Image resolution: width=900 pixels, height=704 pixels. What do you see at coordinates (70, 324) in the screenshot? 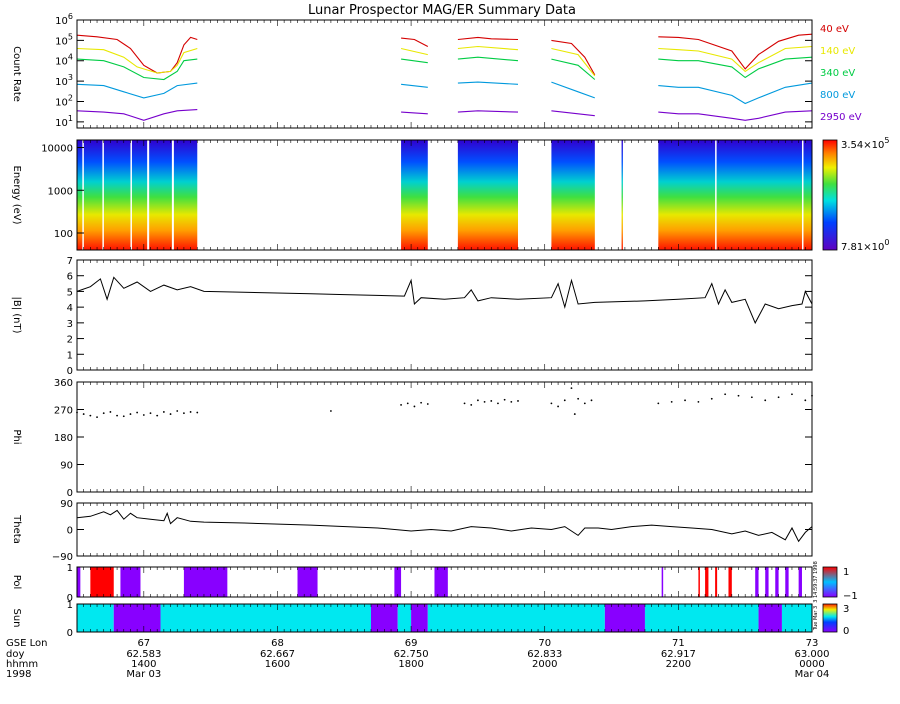
I see `btot-ytick-3: 3` at bounding box center [70, 324].